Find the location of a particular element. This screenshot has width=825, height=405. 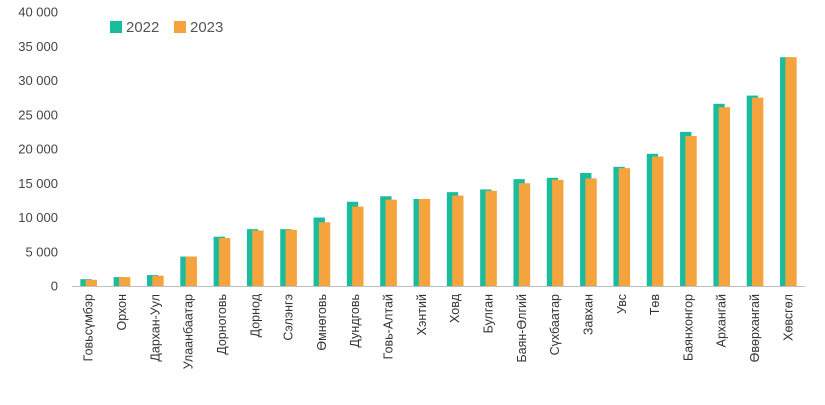

y-tick-label: 25 000 is located at coordinates (38, 114).